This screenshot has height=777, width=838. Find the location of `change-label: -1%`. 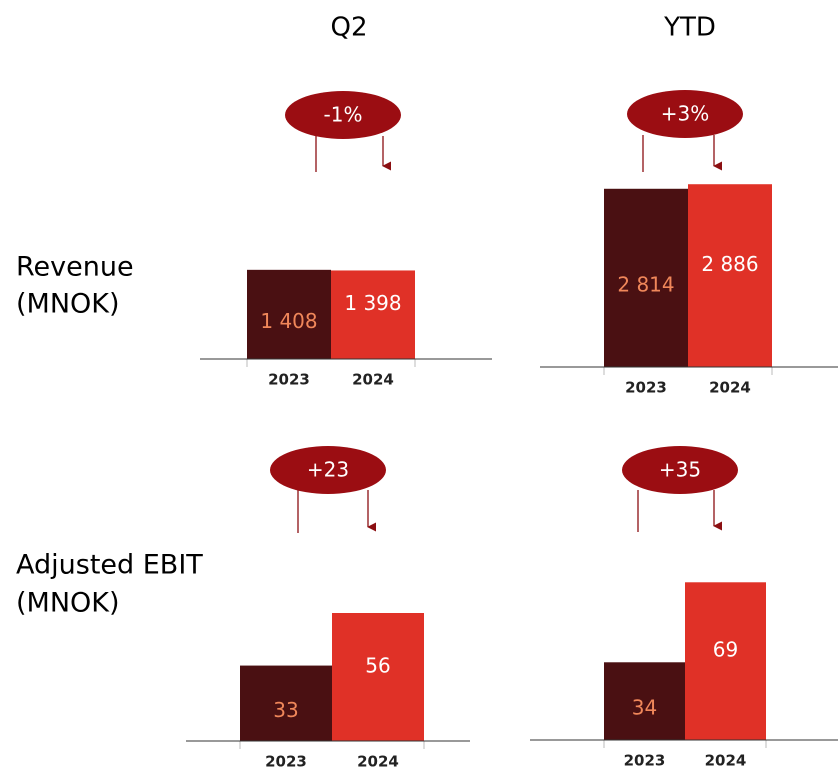

change-label: -1% is located at coordinates (343, 115).